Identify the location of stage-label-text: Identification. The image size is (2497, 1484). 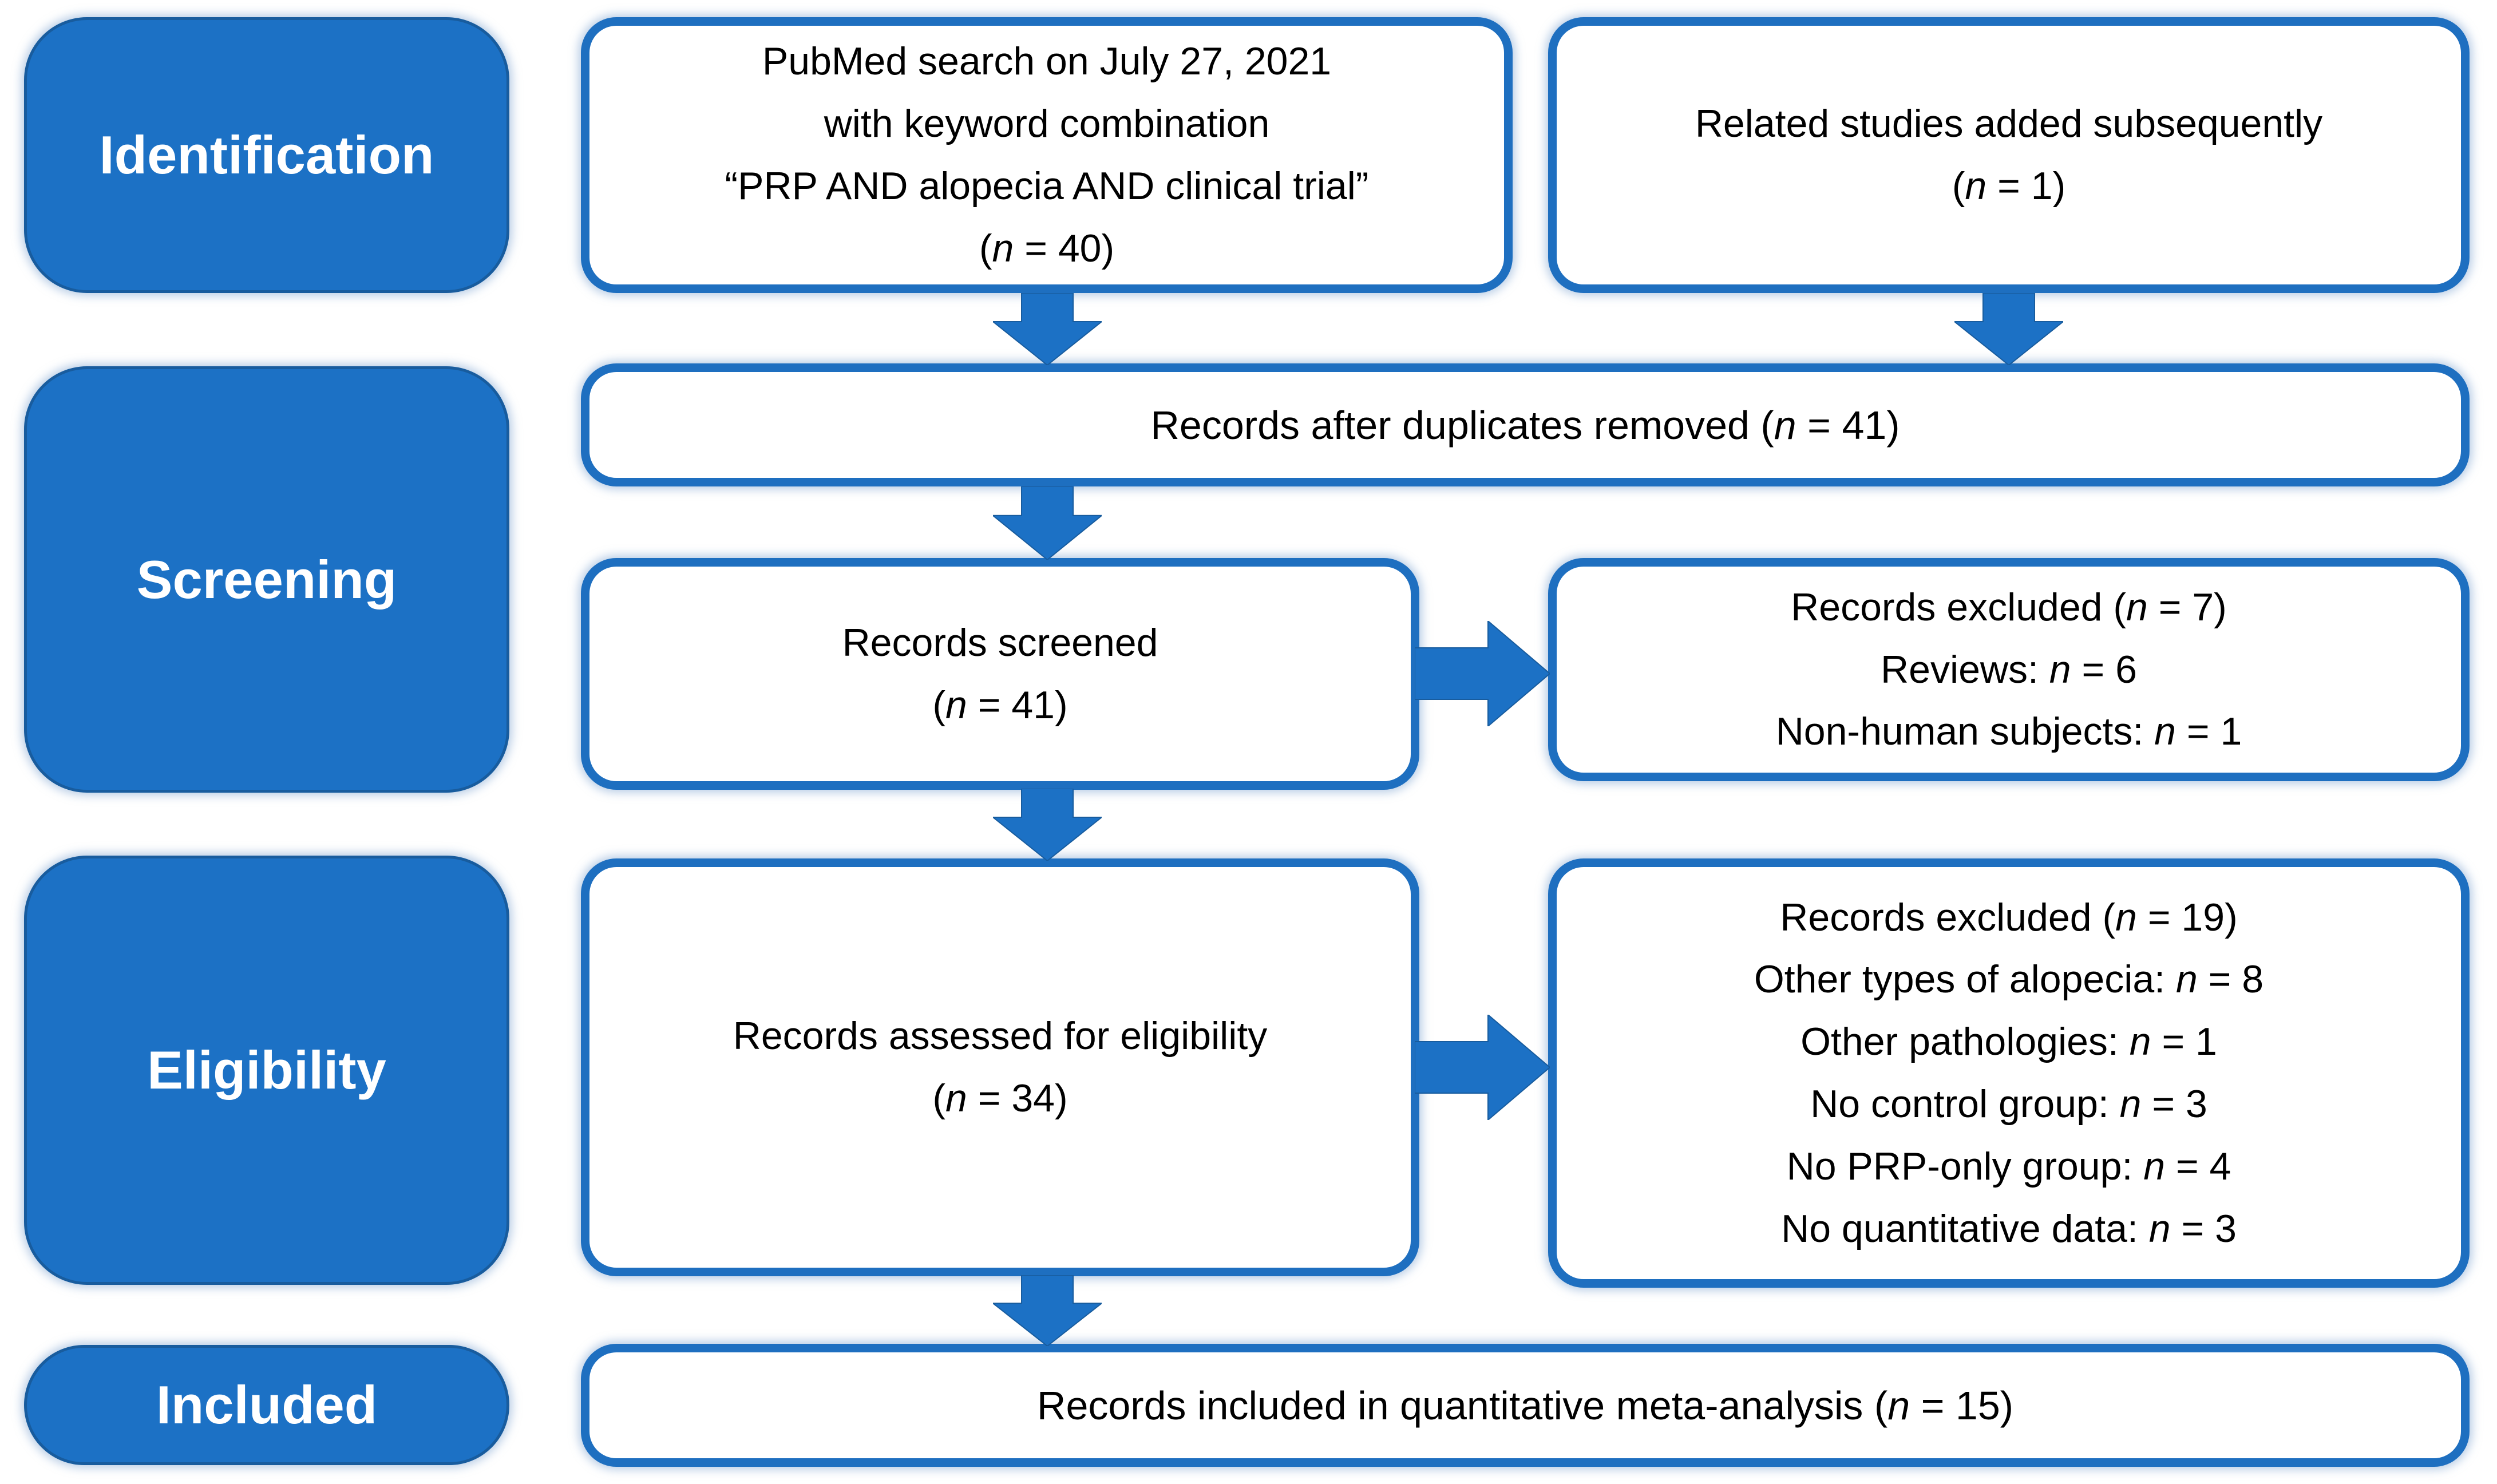
(266, 155).